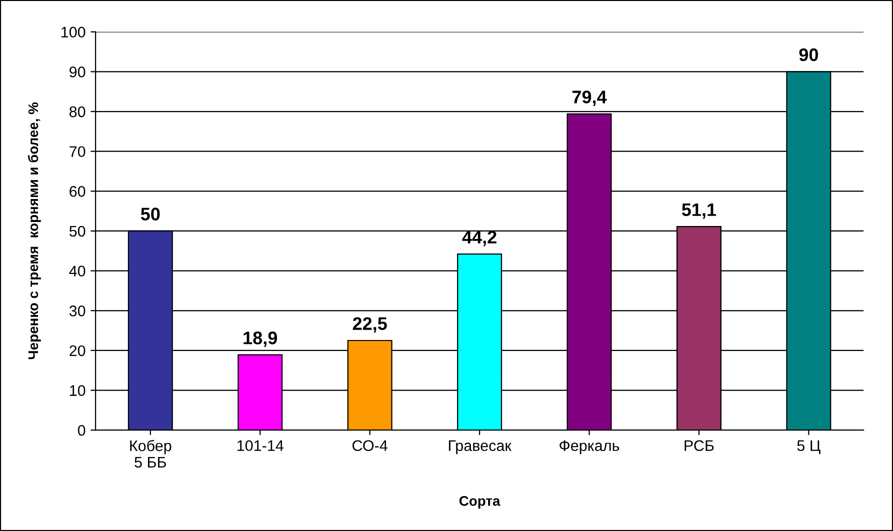  Describe the element at coordinates (77, 311) in the screenshot. I see `y-tick-label: 30` at that location.